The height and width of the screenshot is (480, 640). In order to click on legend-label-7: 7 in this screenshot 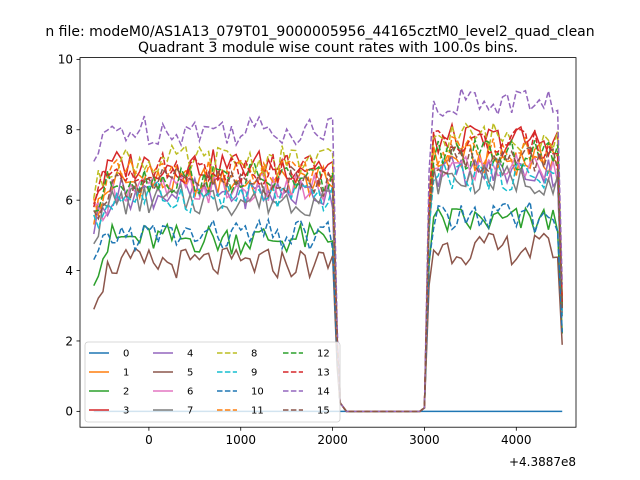, I will do `click(190, 411)`.